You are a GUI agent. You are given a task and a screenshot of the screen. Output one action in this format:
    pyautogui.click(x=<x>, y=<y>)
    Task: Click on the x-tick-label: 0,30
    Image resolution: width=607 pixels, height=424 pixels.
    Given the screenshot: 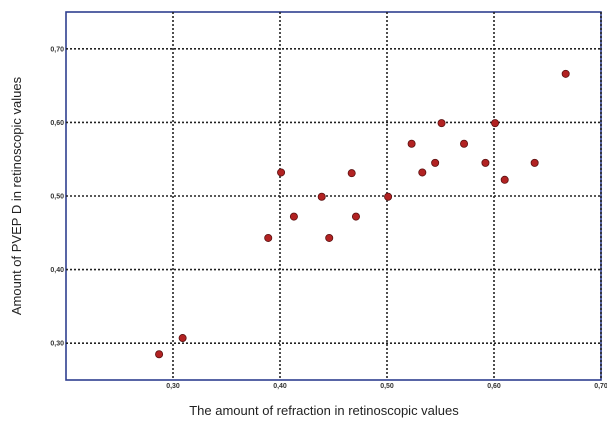 What is the action you would take?
    pyautogui.click(x=173, y=386)
    